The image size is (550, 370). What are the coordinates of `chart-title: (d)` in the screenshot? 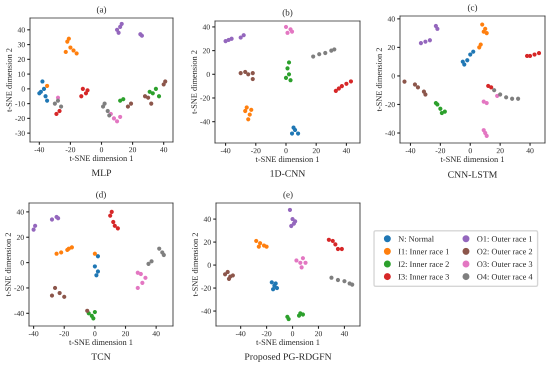 It's located at (101, 195).